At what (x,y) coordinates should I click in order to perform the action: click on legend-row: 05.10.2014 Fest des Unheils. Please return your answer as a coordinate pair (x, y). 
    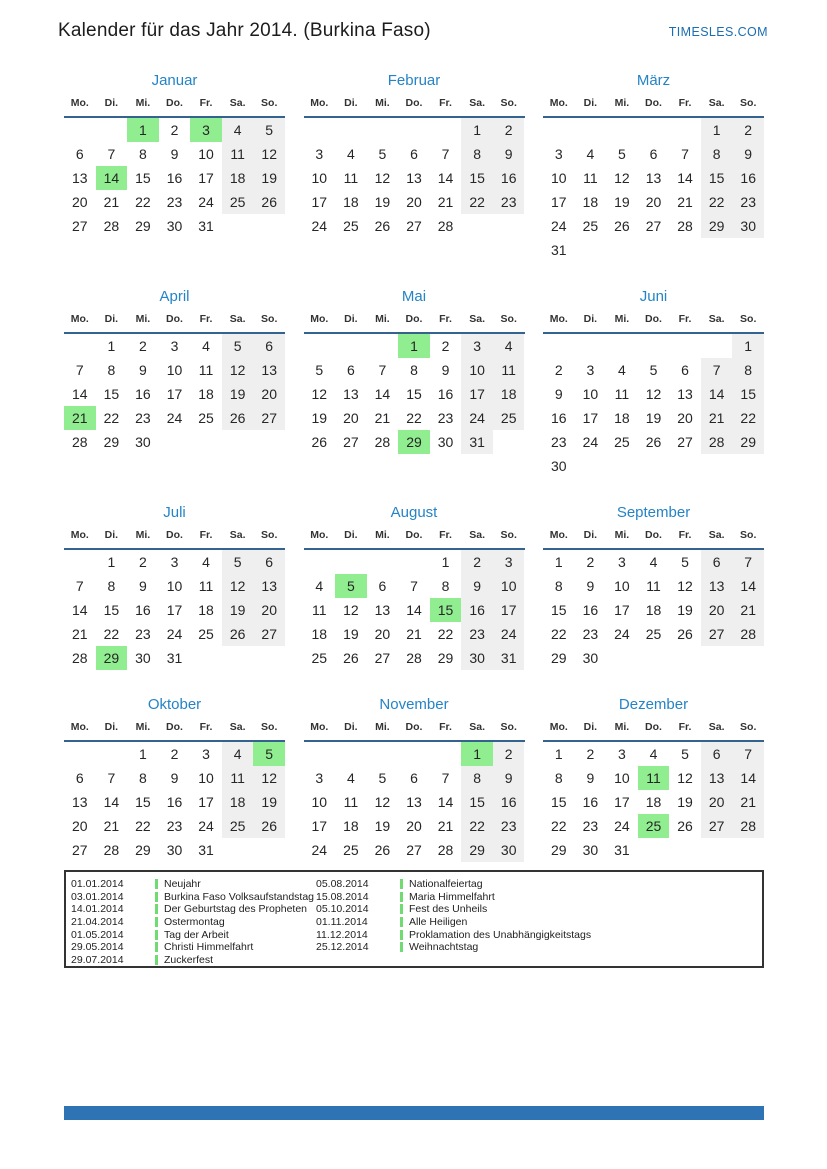
    Looking at the image, I should click on (539, 909).